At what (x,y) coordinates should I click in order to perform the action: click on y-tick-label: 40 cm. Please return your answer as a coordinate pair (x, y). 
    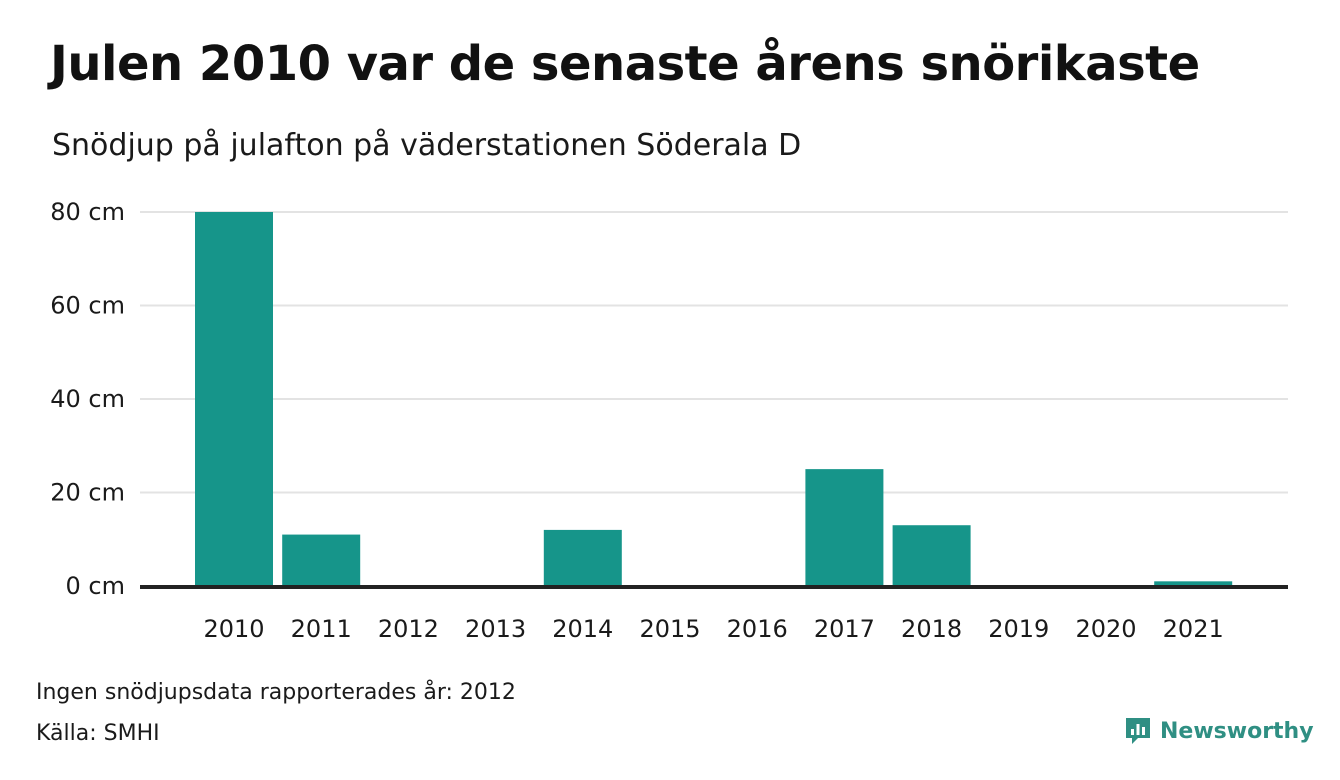
    Looking at the image, I should click on (87, 399).